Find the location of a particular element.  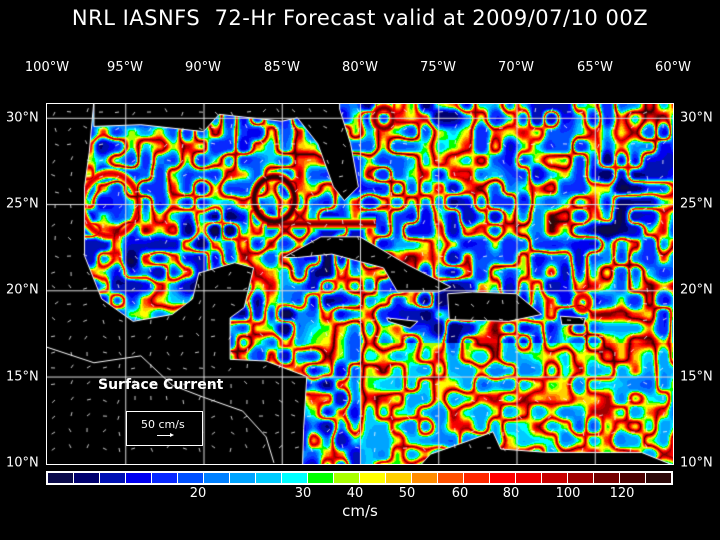

lon-label: 70°W is located at coordinates (516, 67).